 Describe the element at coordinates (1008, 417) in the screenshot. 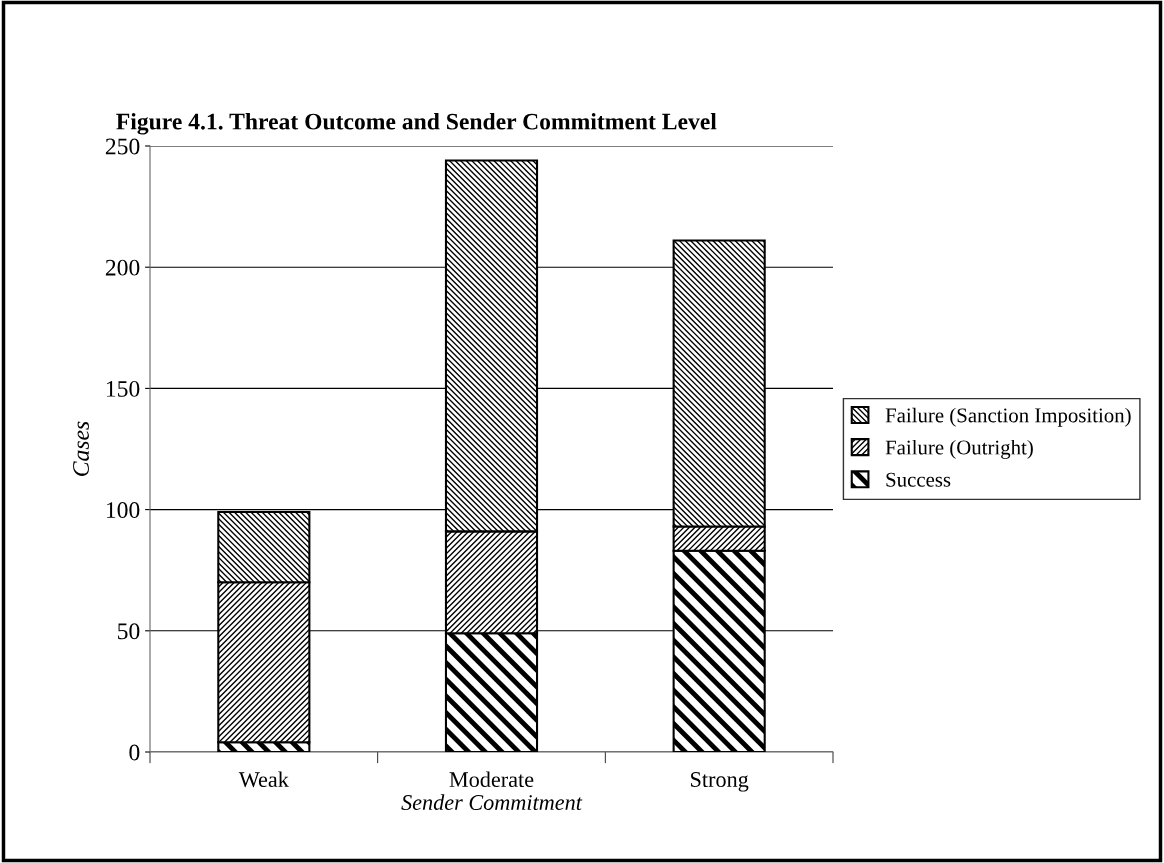

I see `legend-label: Failure (Sanction Imposition)` at that location.